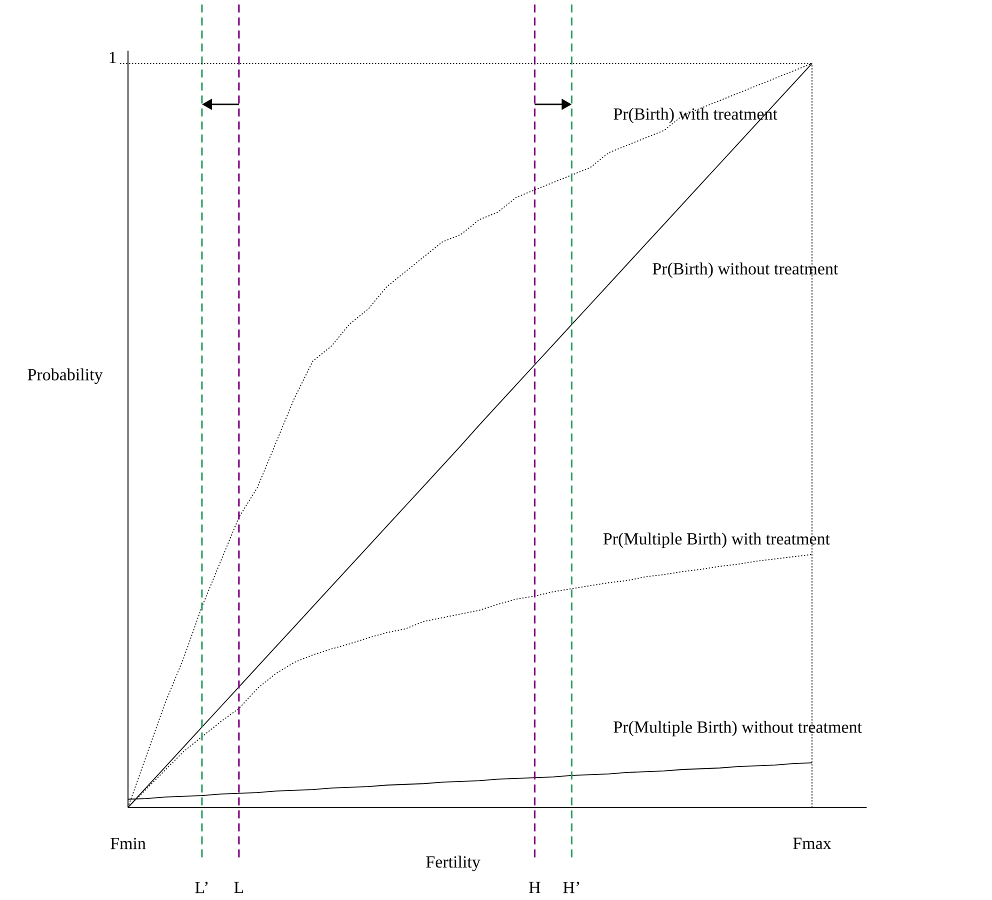  Describe the element at coordinates (738, 728) in the screenshot. I see `text: Pr(Multiple Birth) without treatment` at that location.